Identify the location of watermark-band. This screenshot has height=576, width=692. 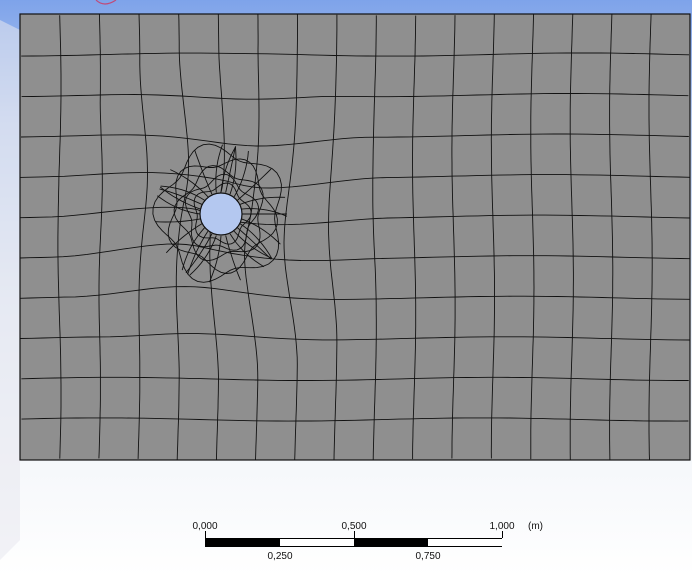
(10, 290).